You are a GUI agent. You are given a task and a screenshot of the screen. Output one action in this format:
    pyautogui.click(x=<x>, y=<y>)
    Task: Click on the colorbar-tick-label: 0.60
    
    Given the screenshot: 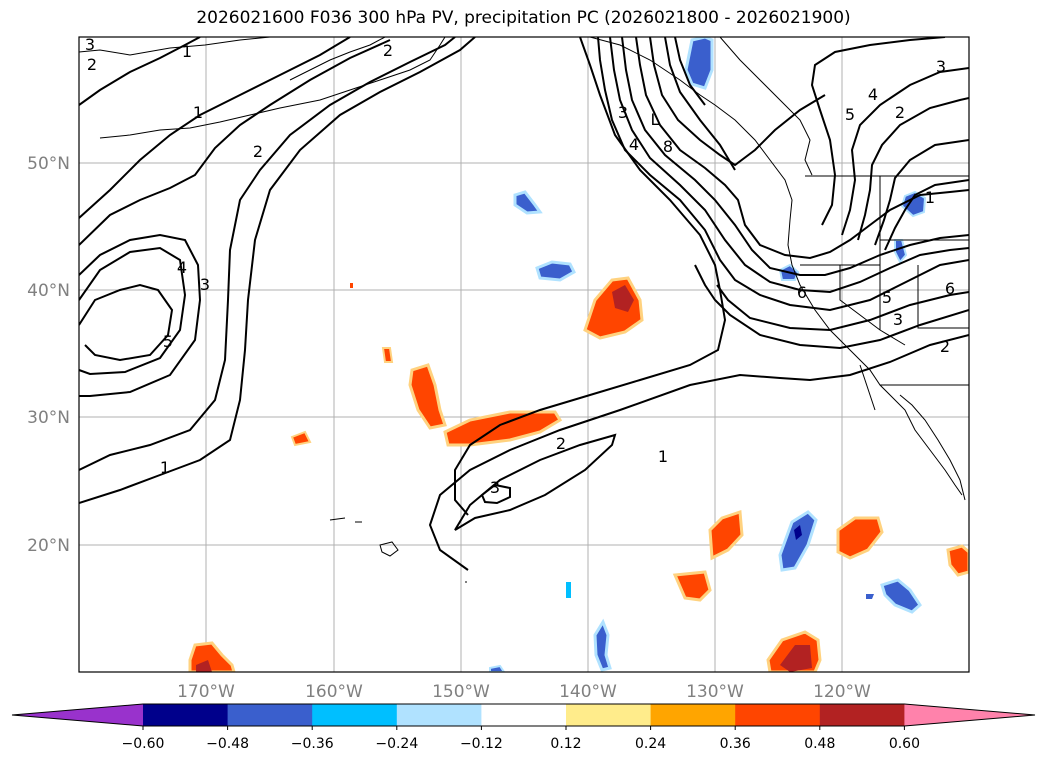 What is the action you would take?
    pyautogui.click(x=904, y=744)
    